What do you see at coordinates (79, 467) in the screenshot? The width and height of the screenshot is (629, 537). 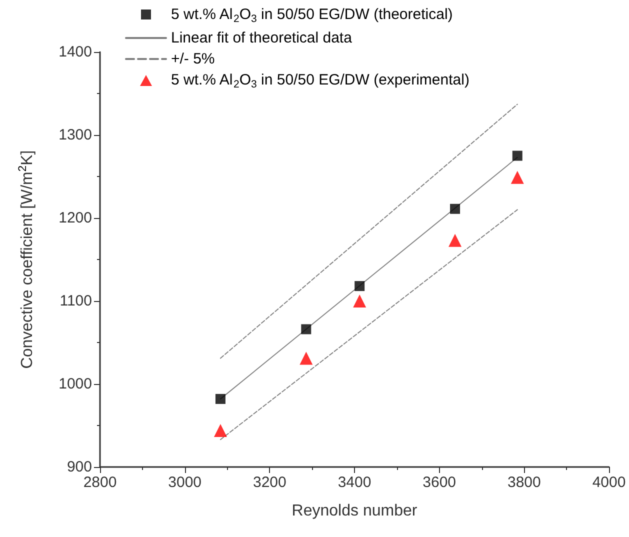 I see `y-tick-label: 900` at bounding box center [79, 467].